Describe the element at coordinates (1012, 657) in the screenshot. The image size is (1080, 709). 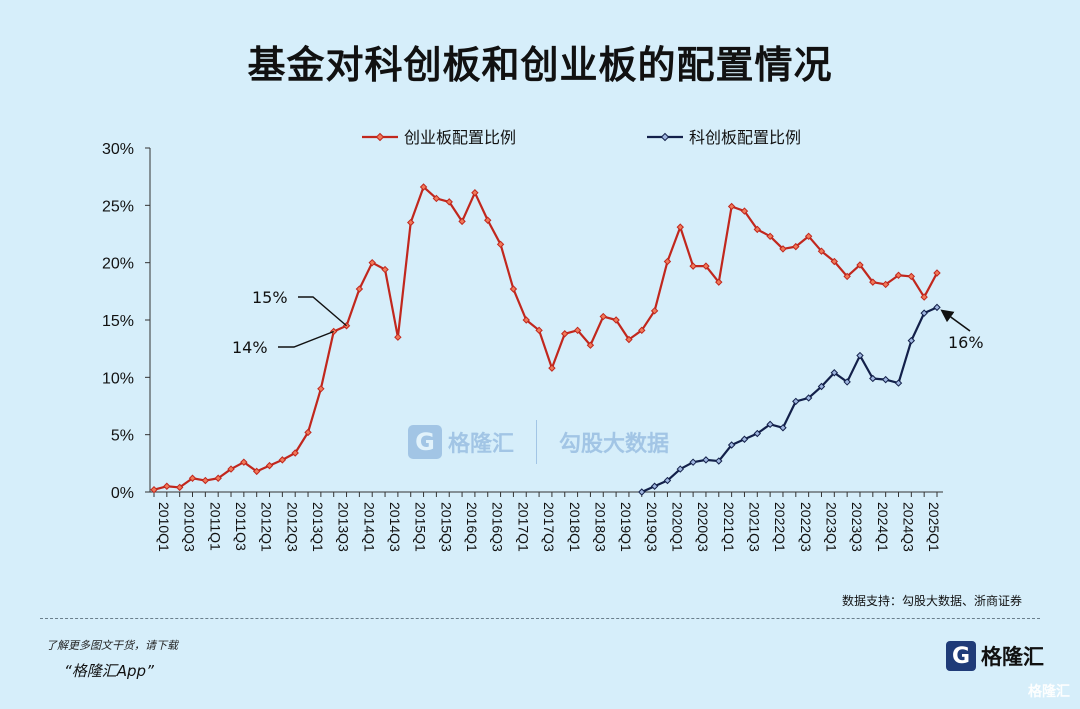
I see `brand-name: 格隆汇` at that location.